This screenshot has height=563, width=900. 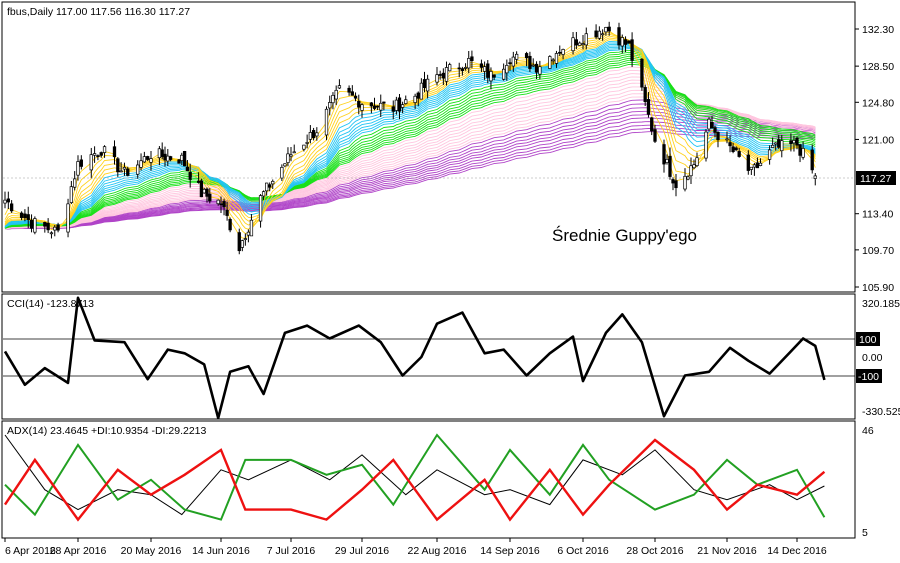 I want to click on time-tick-label: 6 Oct 2016, so click(x=583, y=551).